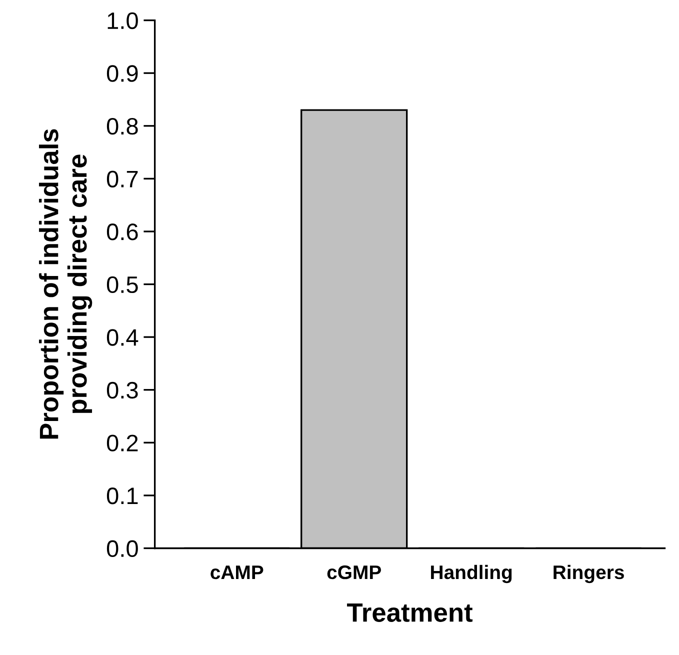  I want to click on x-axis-title: Treatment, so click(410, 613).